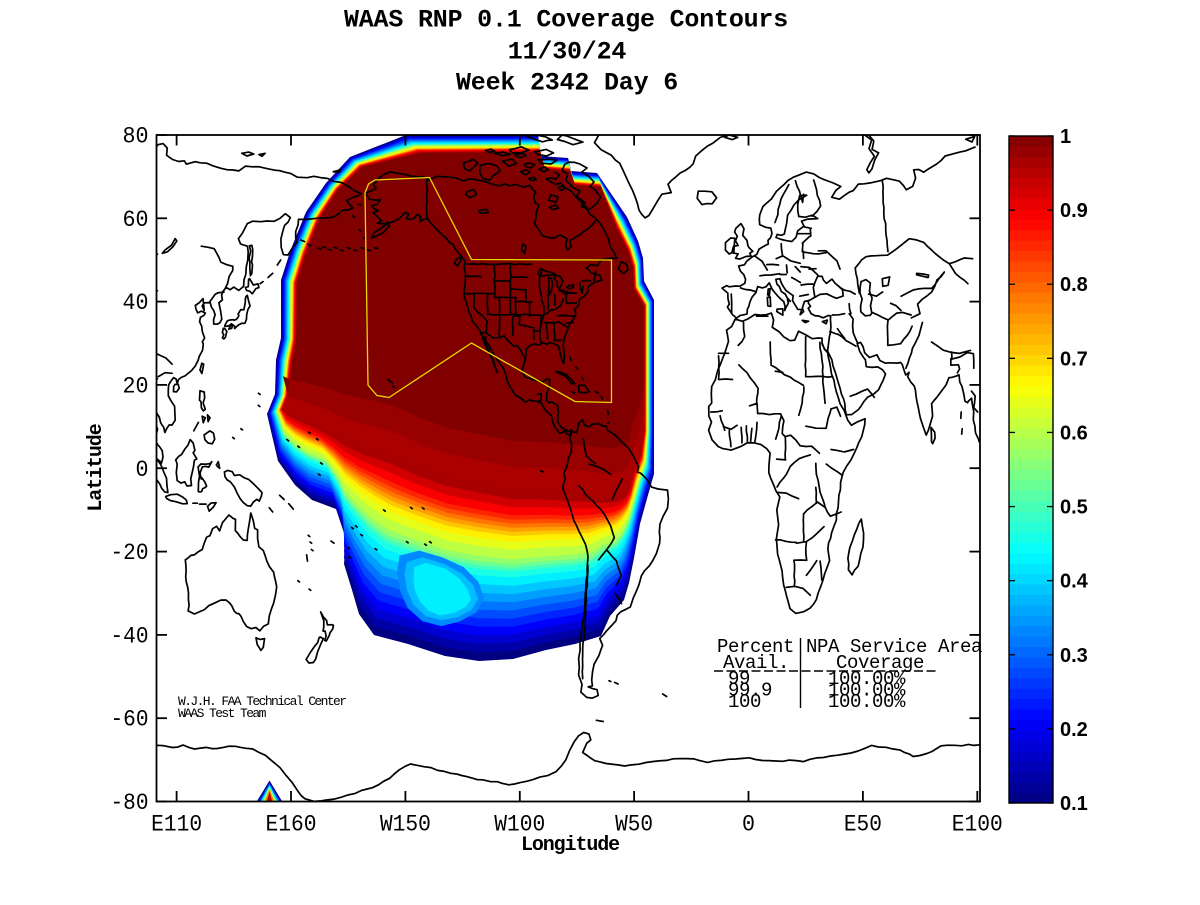 The width and height of the screenshot is (1200, 905). What do you see at coordinates (880, 663) in the screenshot?
I see `svg-text: Coverage` at bounding box center [880, 663].